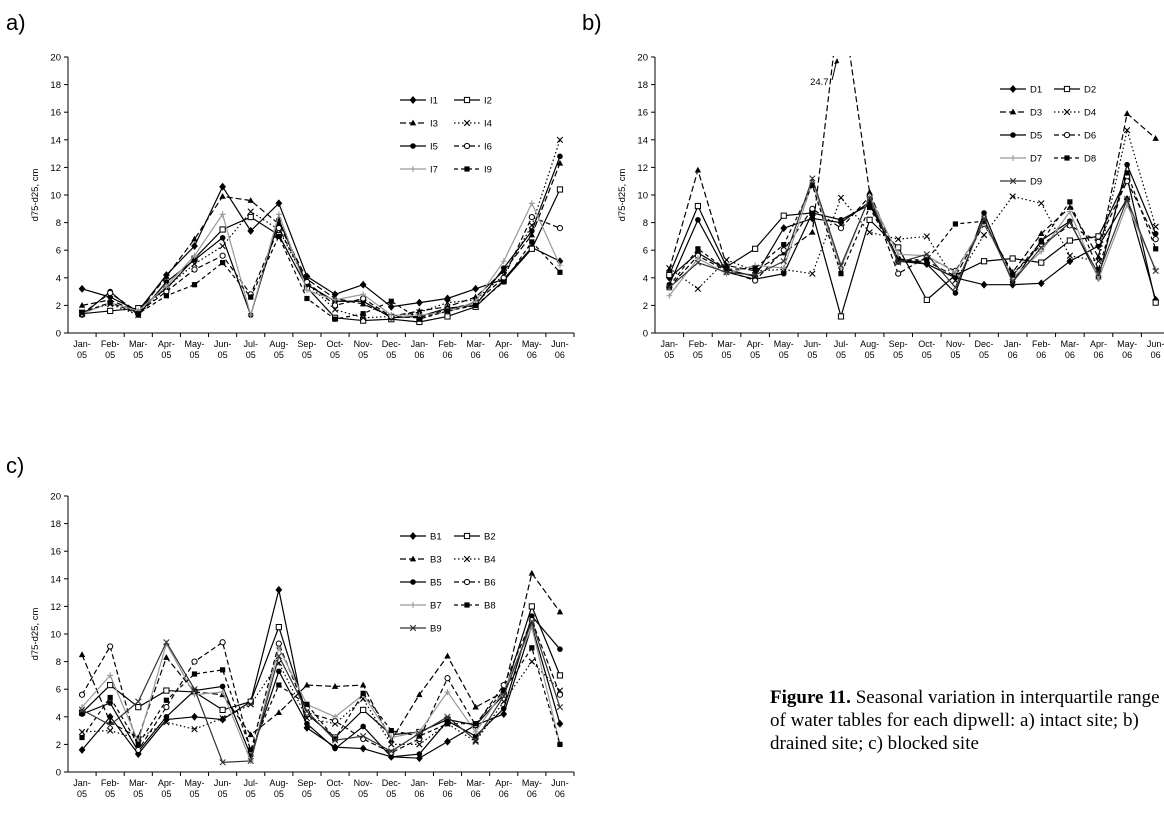 Image resolution: width=1164 pixels, height=832 pixels. I want to click on x-tick-label: Jun-05, so click(223, 349).